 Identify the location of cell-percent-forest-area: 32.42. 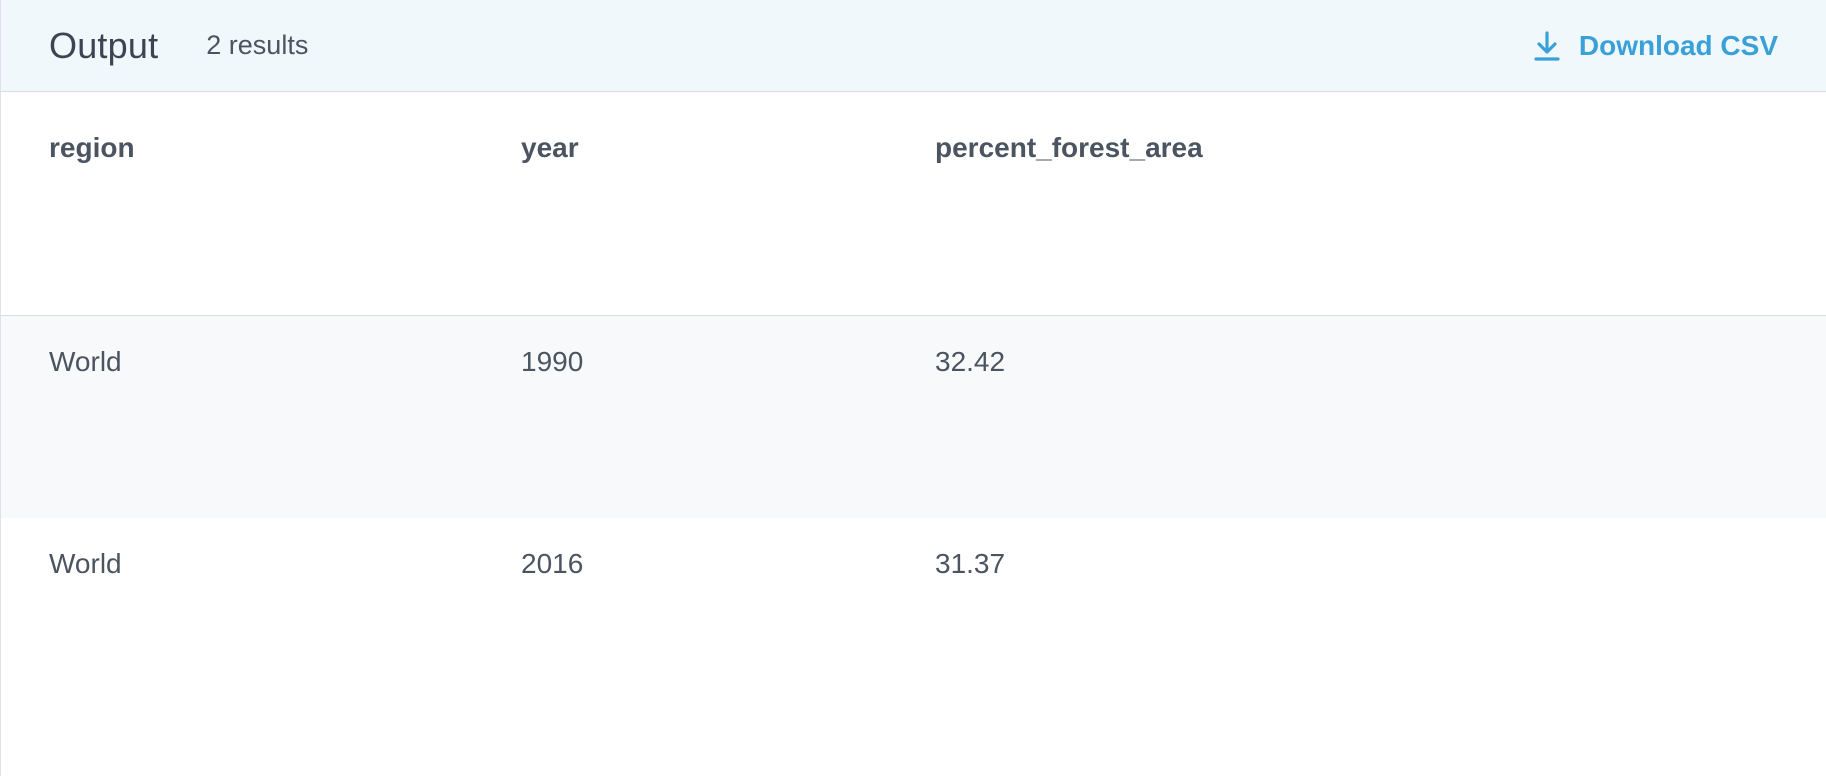
(970, 361).